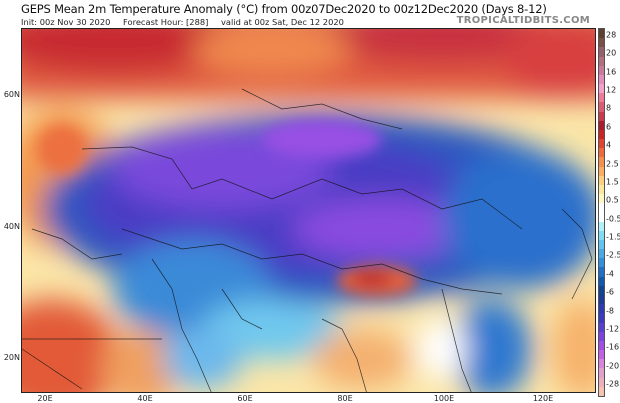 Image resolution: width=620 pixels, height=403 pixels. What do you see at coordinates (613, 347) in the screenshot?
I see `colorbar-tick-label: -16` at bounding box center [613, 347].